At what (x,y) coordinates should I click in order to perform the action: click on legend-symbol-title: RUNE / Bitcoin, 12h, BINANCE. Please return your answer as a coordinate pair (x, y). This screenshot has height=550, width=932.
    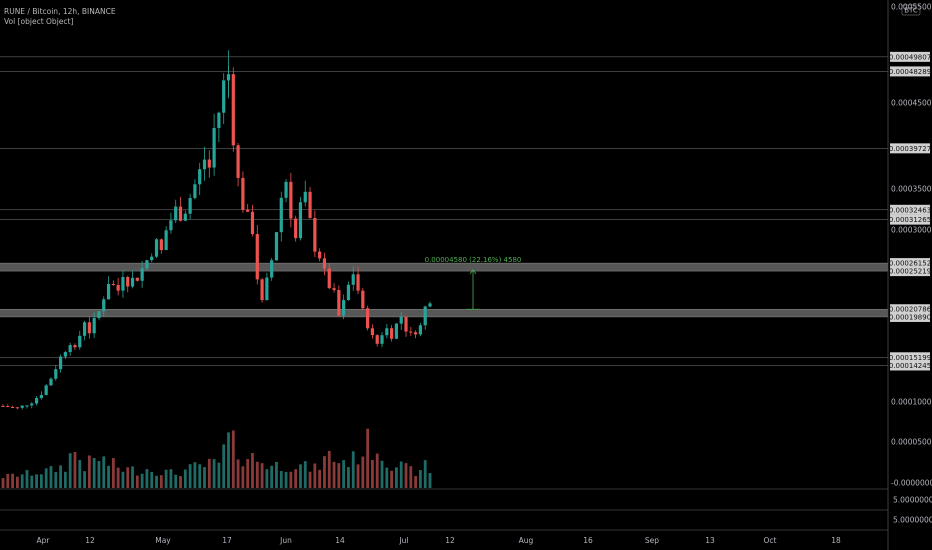
    Looking at the image, I should click on (60, 11).